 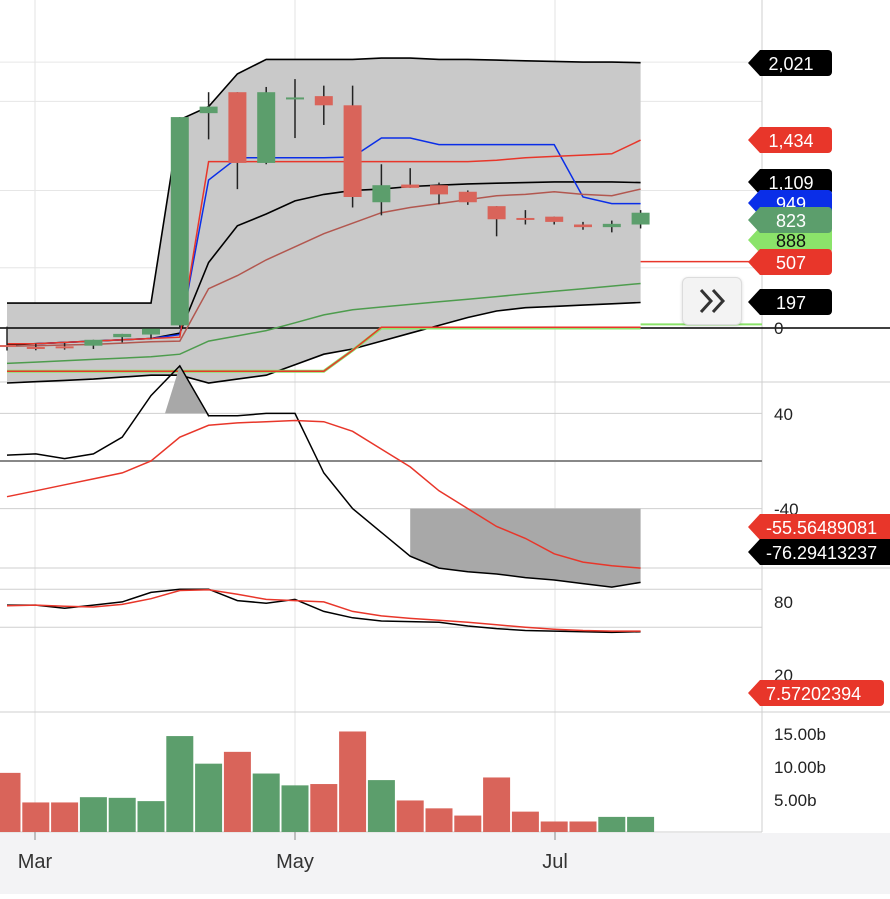 I want to click on volume-tick-label: 5.00b, so click(x=795, y=800).